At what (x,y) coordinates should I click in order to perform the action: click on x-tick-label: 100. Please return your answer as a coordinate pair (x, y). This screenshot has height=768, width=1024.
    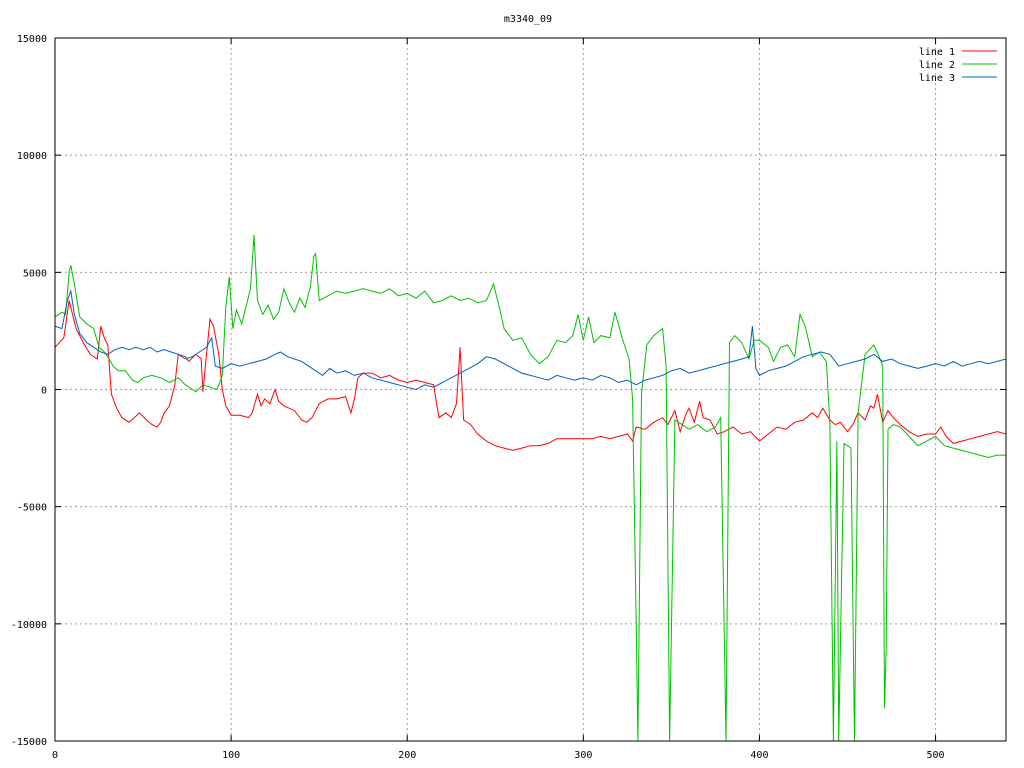
    Looking at the image, I should click on (231, 755).